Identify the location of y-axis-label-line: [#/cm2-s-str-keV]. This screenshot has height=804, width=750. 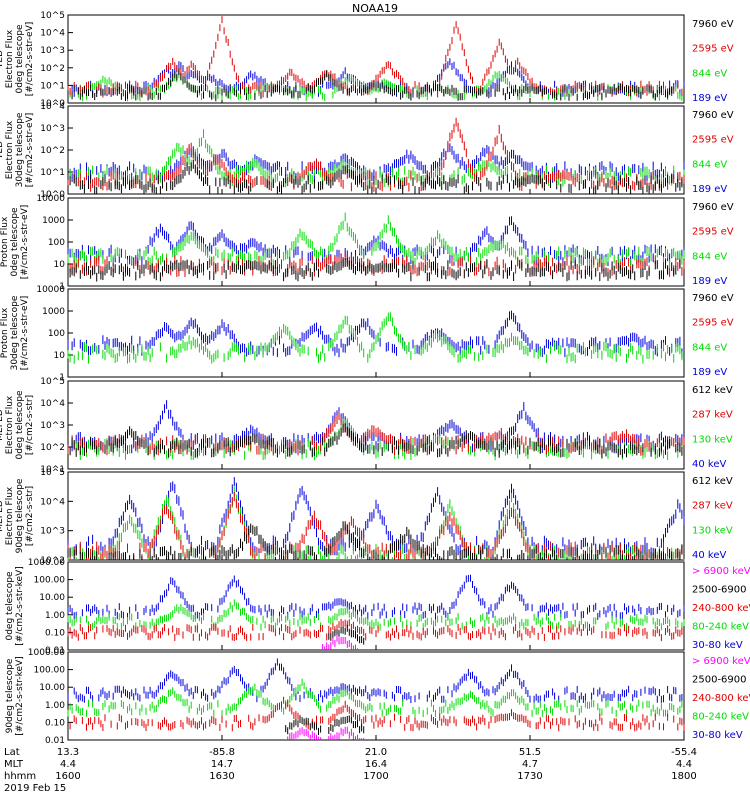
(20, 695).